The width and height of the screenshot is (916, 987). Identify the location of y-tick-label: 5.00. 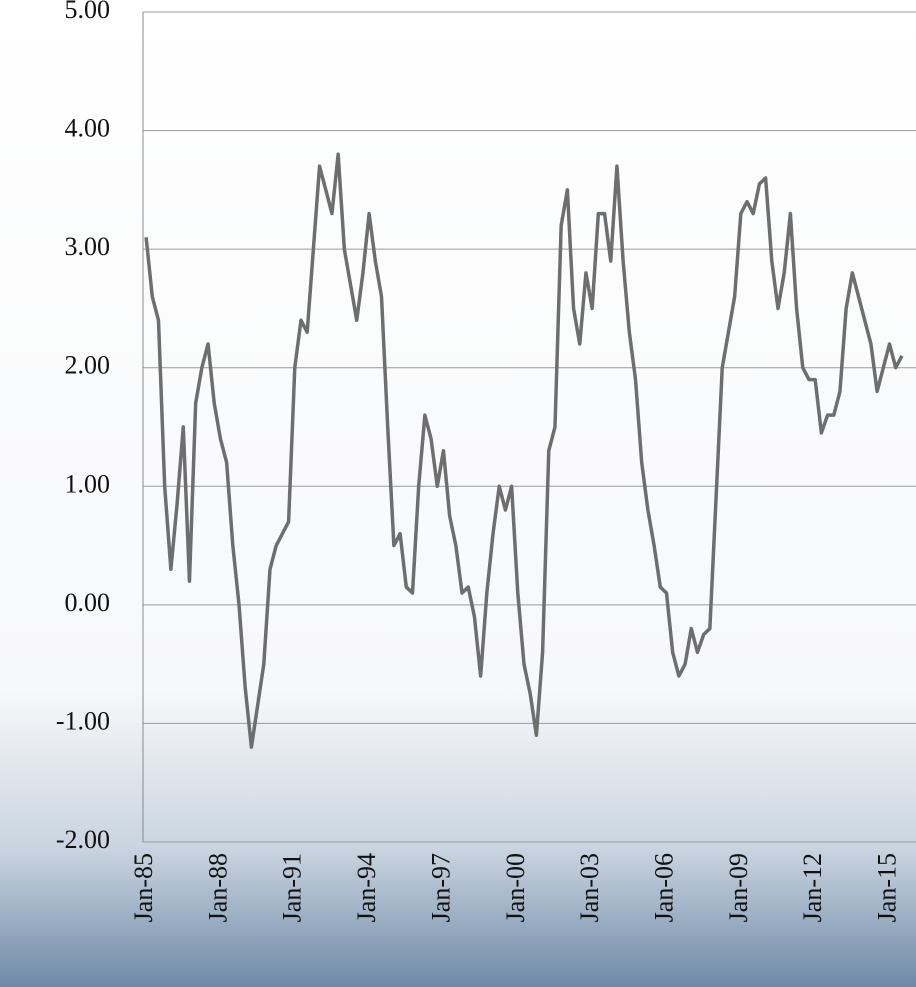
(88, 12).